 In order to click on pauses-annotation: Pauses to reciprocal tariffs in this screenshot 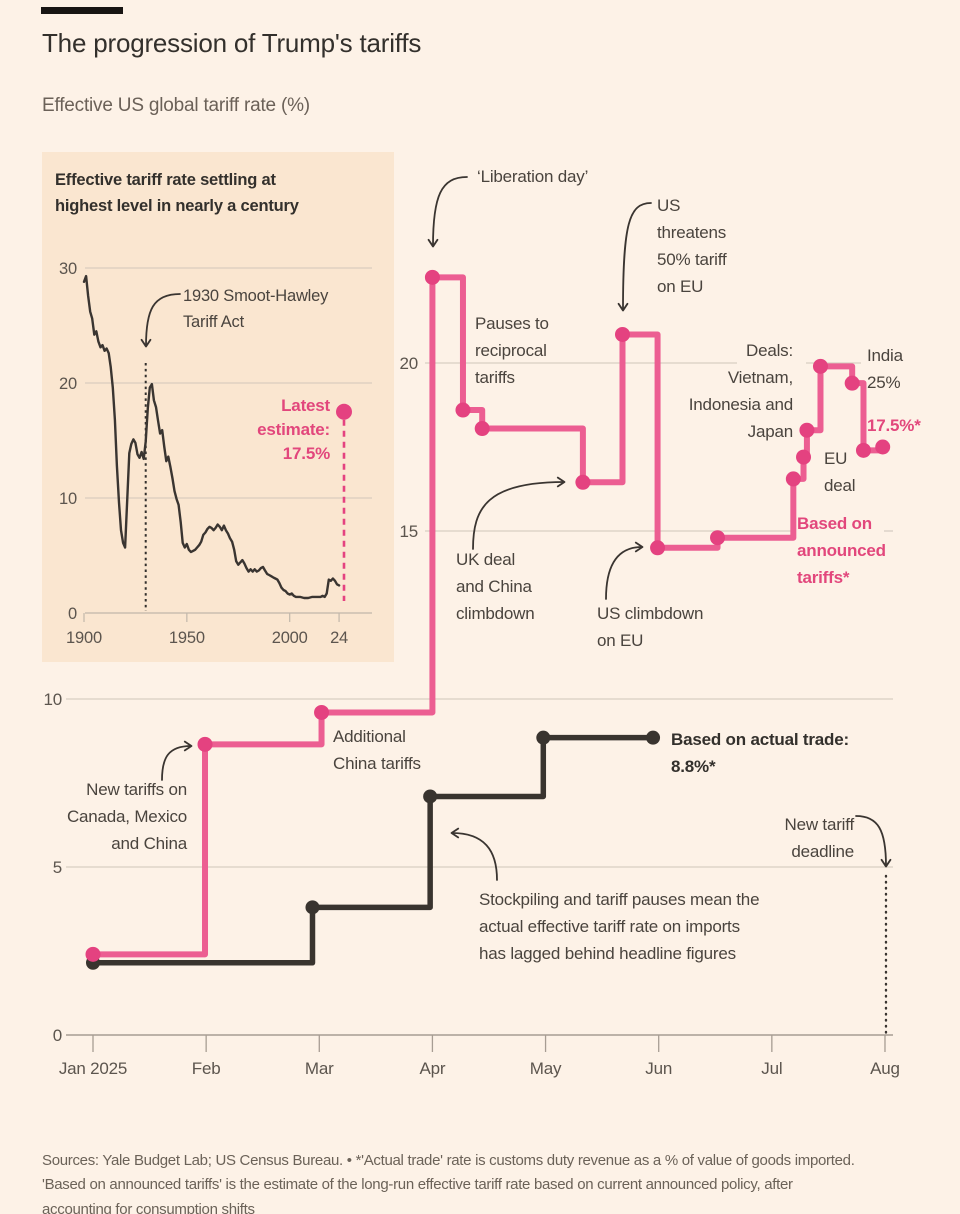, I will do `click(512, 350)`.